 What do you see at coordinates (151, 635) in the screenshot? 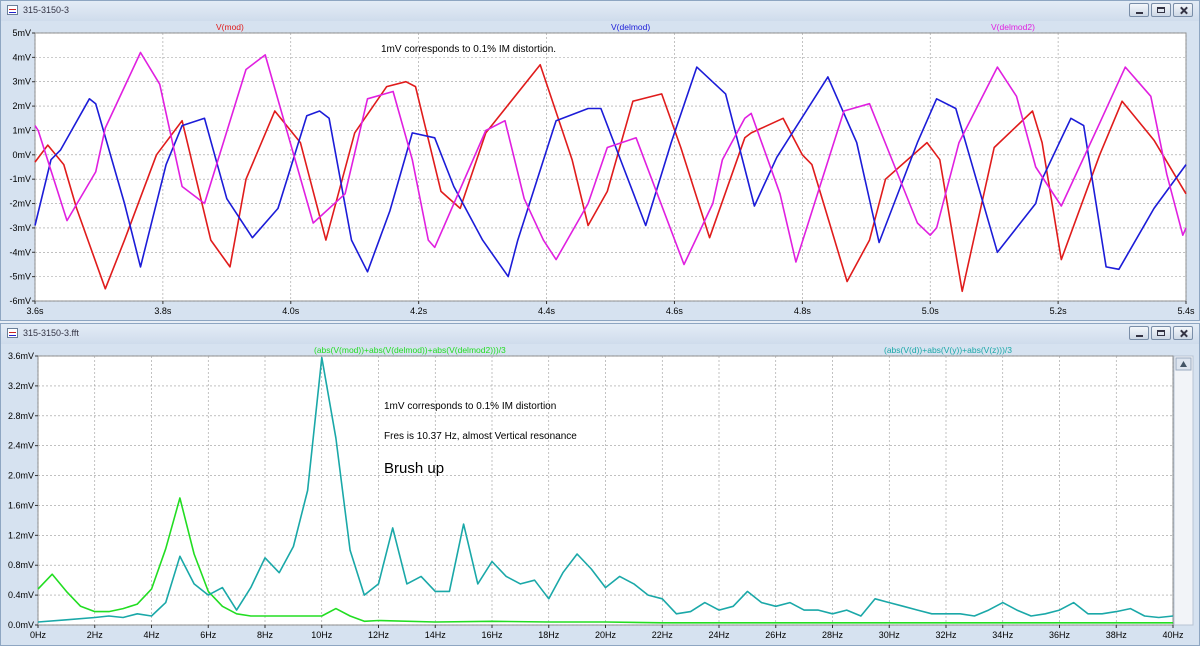
I see `x-tick-label: 4Hz` at bounding box center [151, 635].